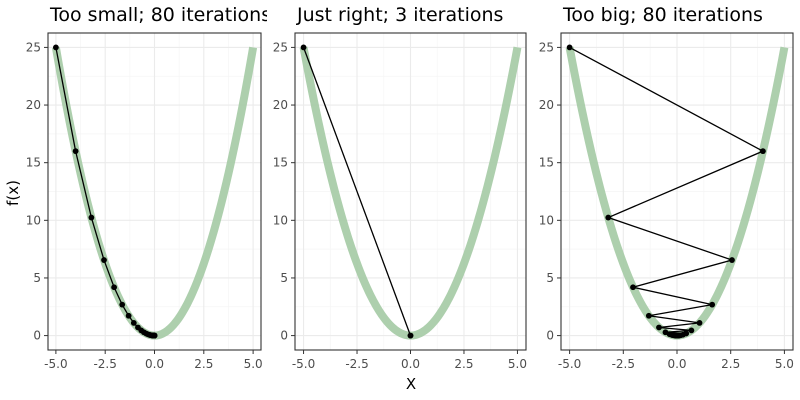  I want to click on descent-path-line, so click(357, 191).